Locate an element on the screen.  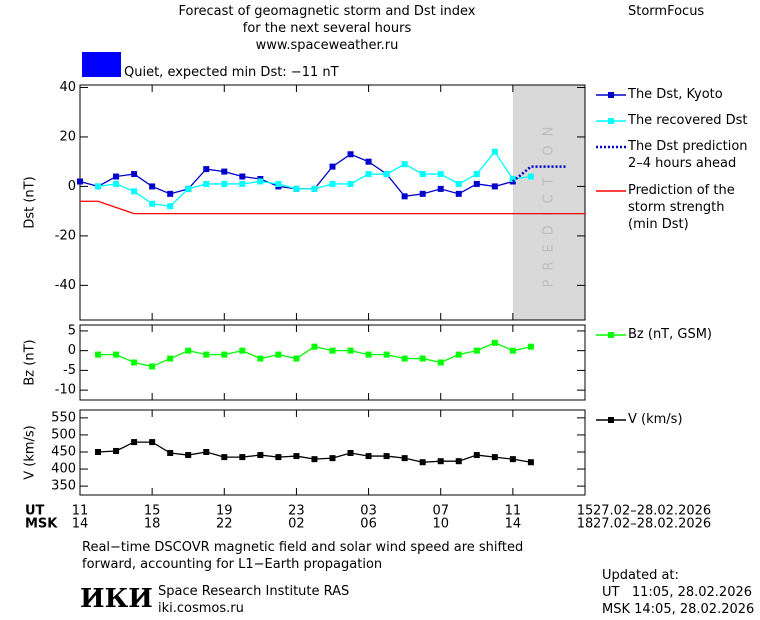
y-tick-label: 350 is located at coordinates (63, 486).